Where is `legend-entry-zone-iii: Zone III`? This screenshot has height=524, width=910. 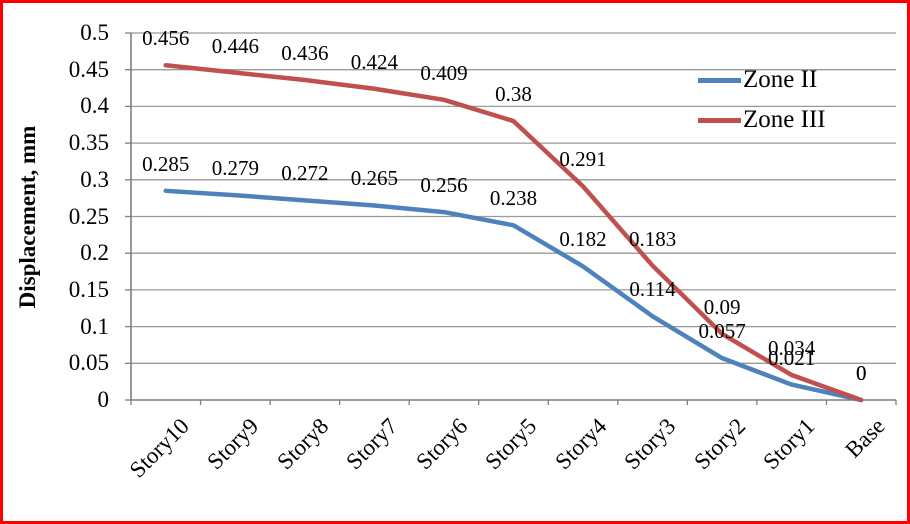
legend-entry-zone-iii: Zone III is located at coordinates (762, 120).